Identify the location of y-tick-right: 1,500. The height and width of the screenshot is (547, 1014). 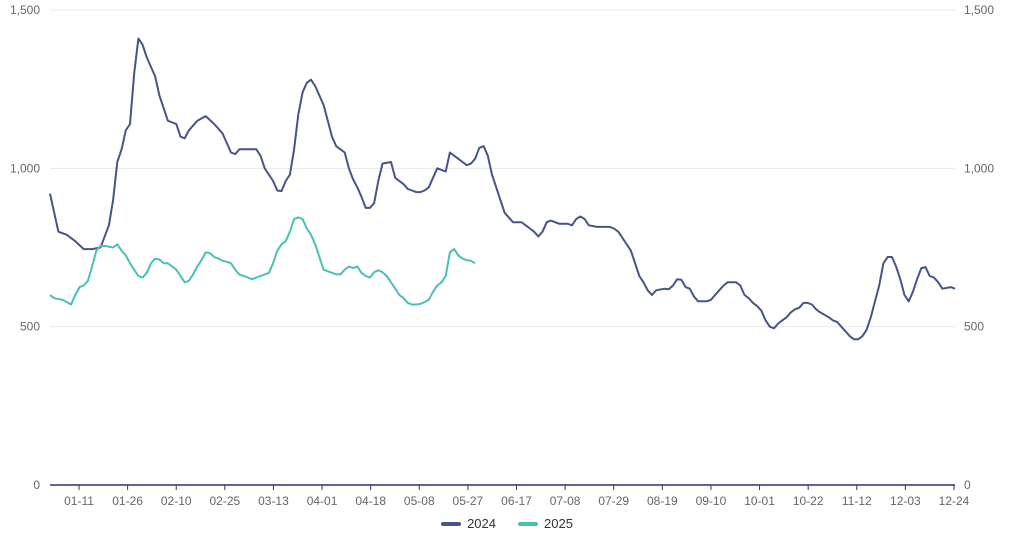
(979, 10).